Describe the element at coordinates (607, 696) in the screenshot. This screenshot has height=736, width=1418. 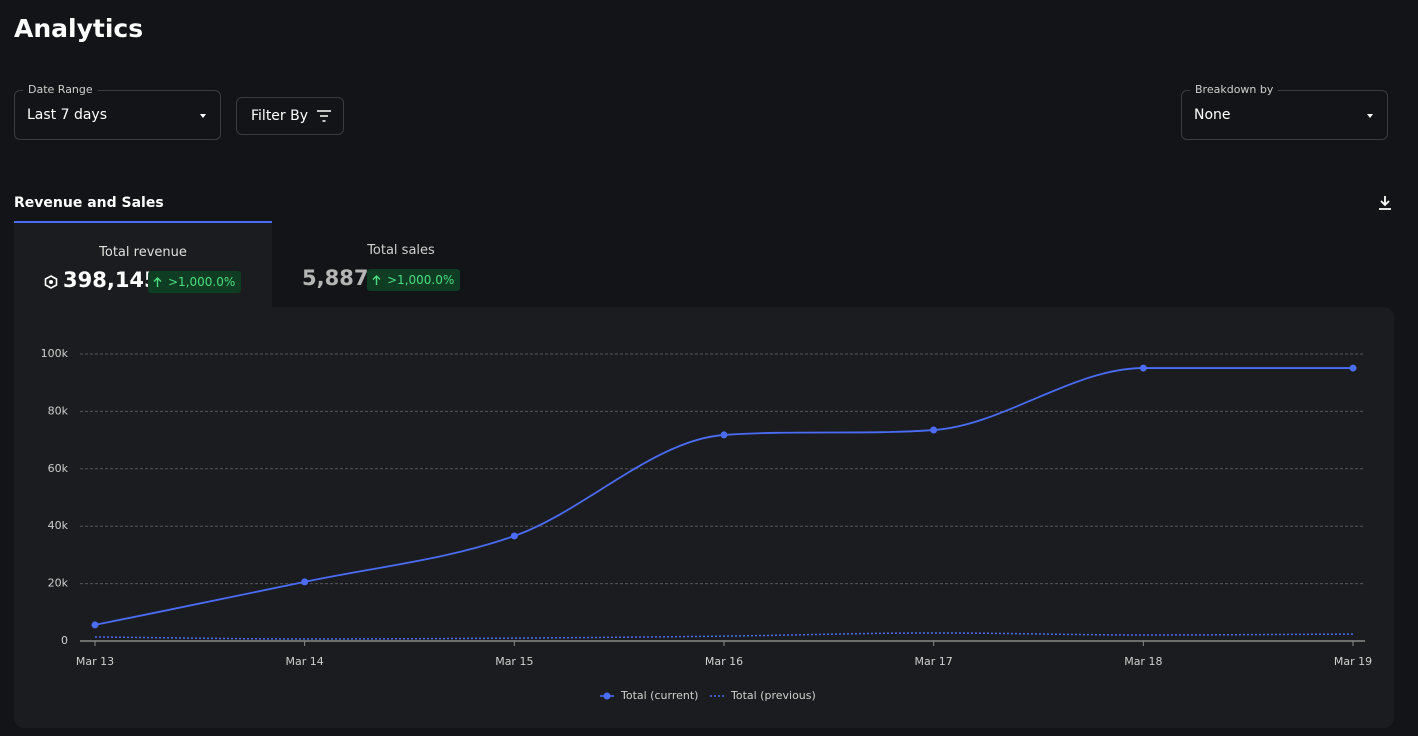
I see `legend-marker` at that location.